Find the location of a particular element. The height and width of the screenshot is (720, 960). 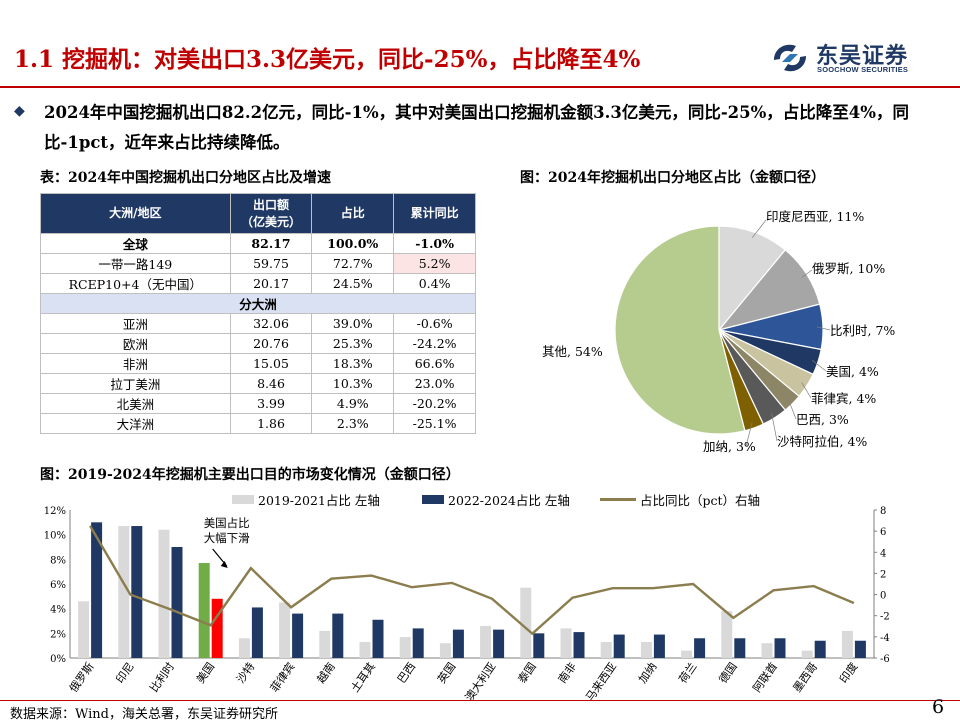

footer-divider is located at coordinates (480, 700).